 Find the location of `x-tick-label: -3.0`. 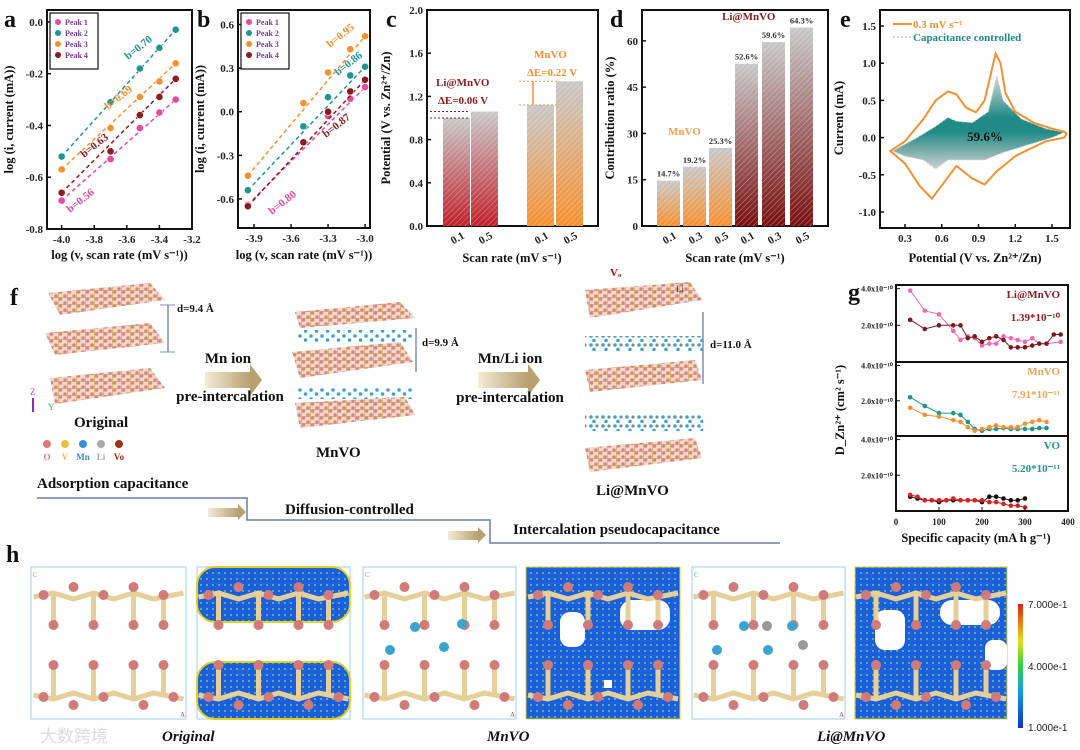

x-tick-label: -3.0 is located at coordinates (365, 239).